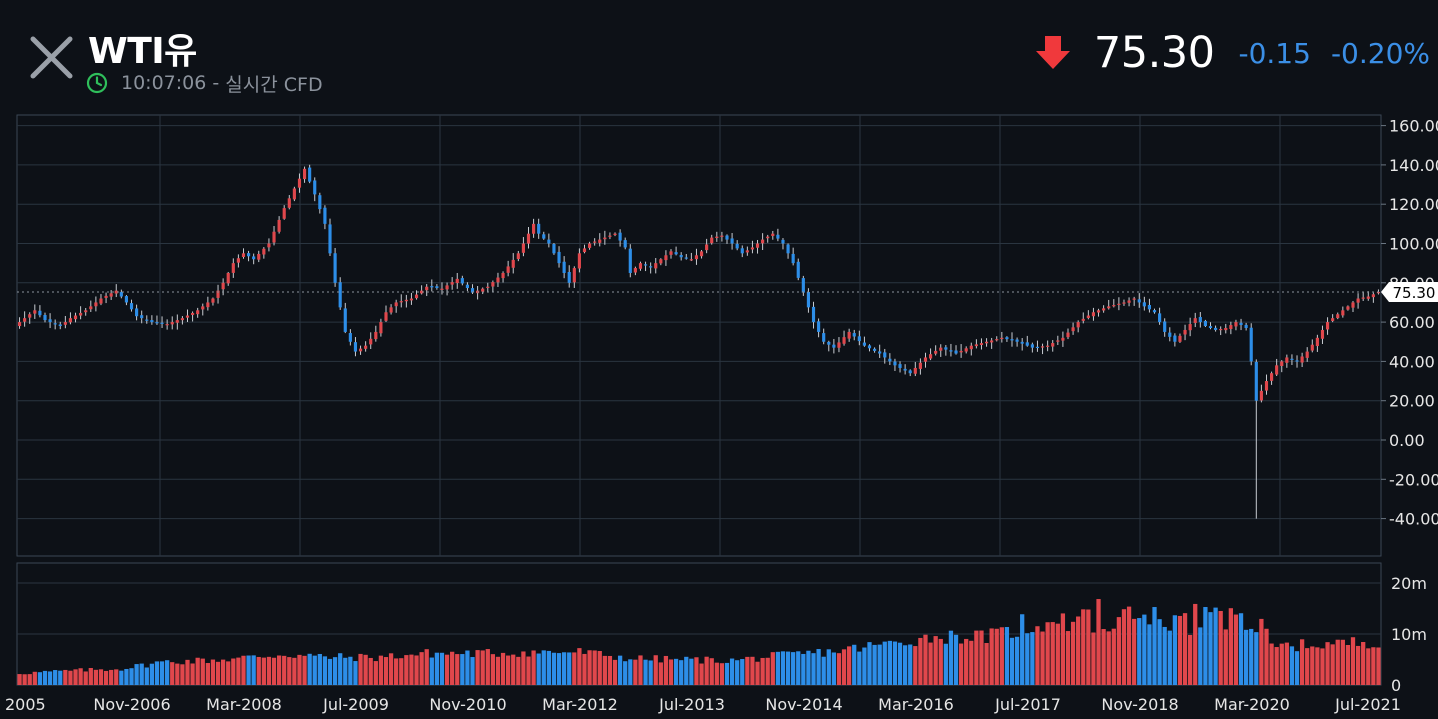 This screenshot has height=719, width=1438. I want to click on x-axis-tick-label: Jul-2021, so click(1367, 704).